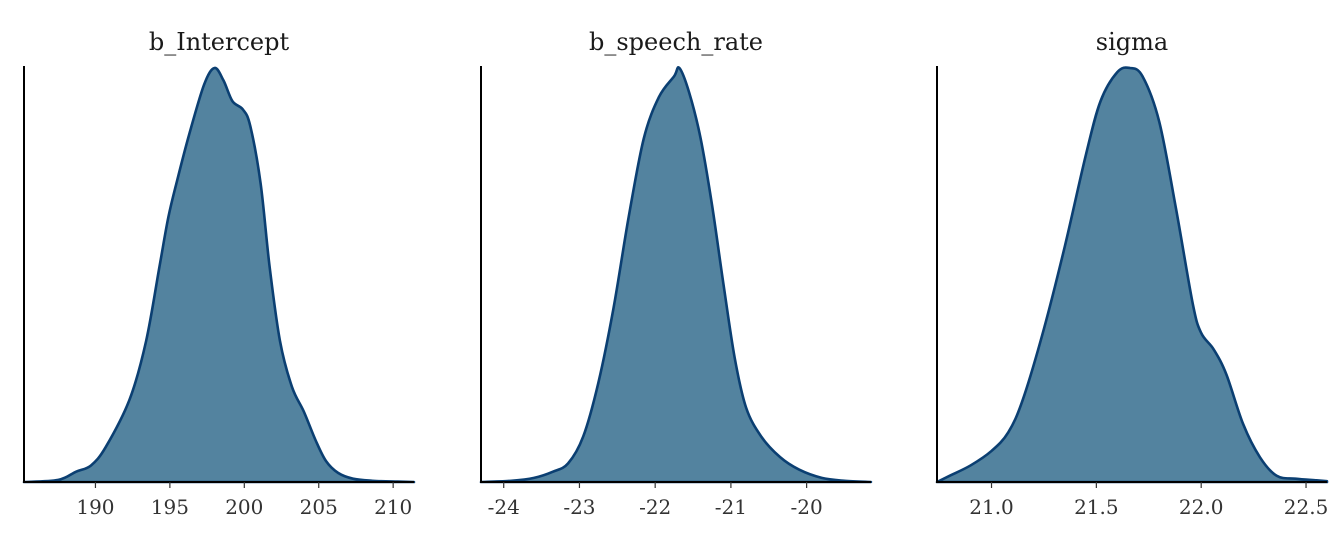 This screenshot has height=537, width=1344. Describe the element at coordinates (244, 507) in the screenshot. I see `x-tick-label-b-intercept: 200` at that location.